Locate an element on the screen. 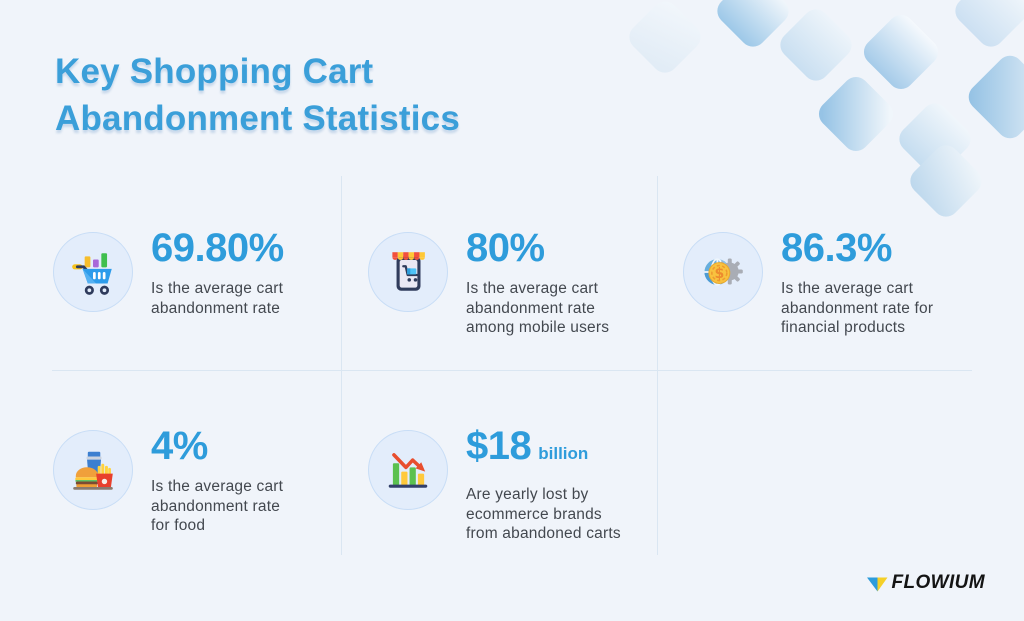 Image resolution: width=1024 pixels, height=621 pixels. stat-value: 80% is located at coordinates (505, 248).